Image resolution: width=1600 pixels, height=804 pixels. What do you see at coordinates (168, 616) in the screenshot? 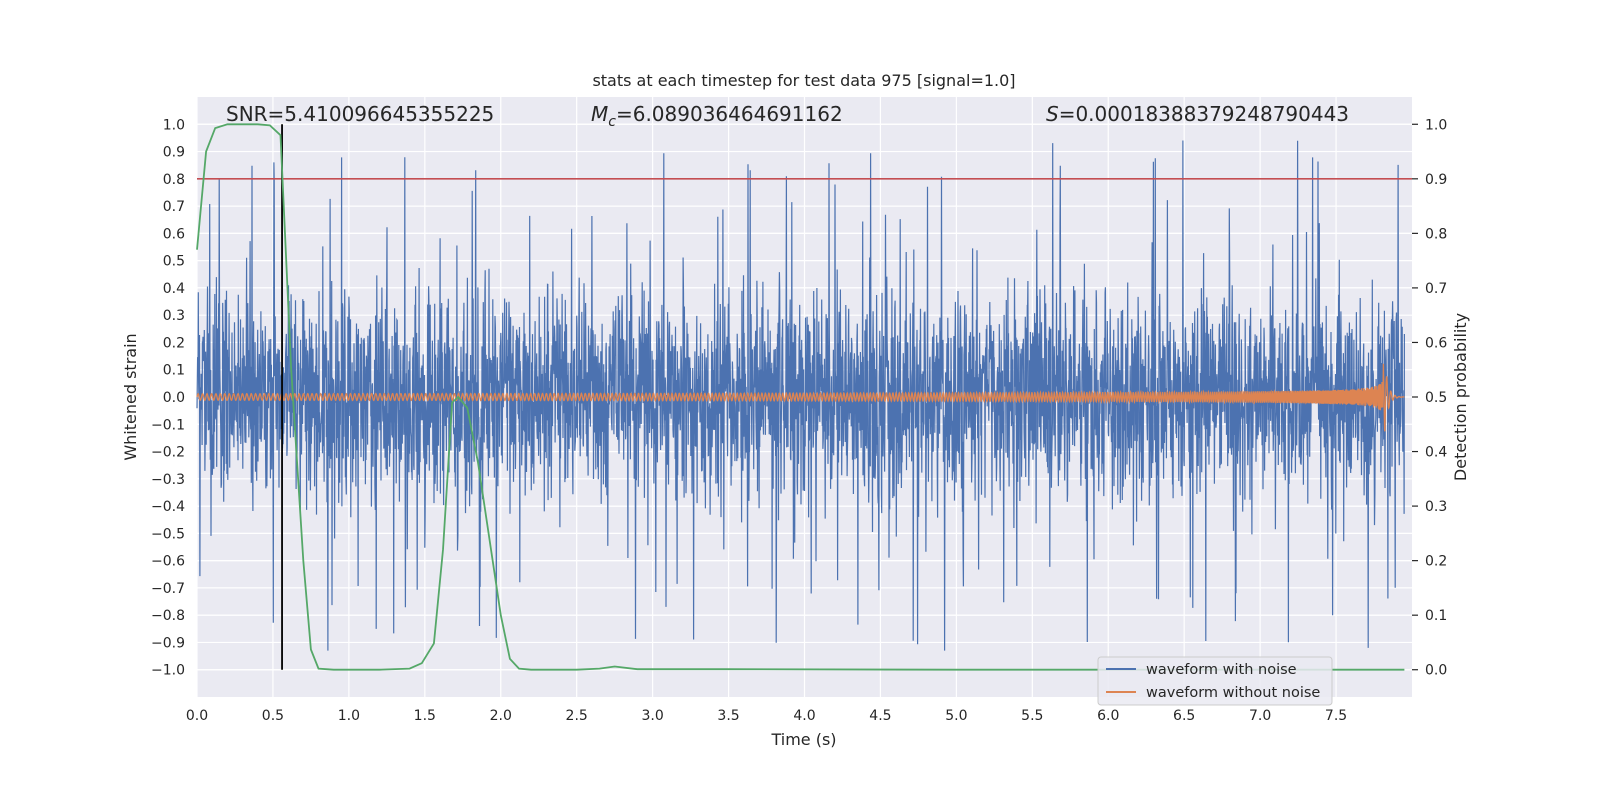
I see `y-tick-label: −0.8` at bounding box center [168, 616].